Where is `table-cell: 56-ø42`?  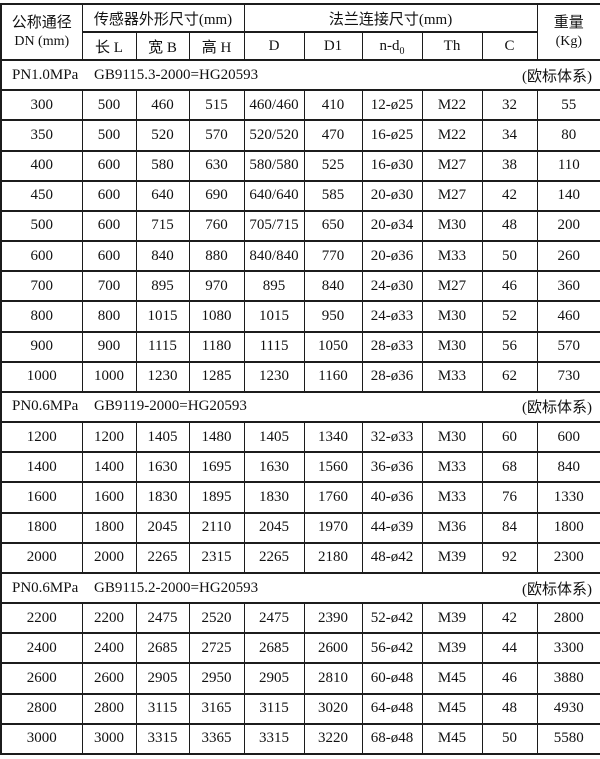
table-cell: 56-ø42 is located at coordinates (392, 648).